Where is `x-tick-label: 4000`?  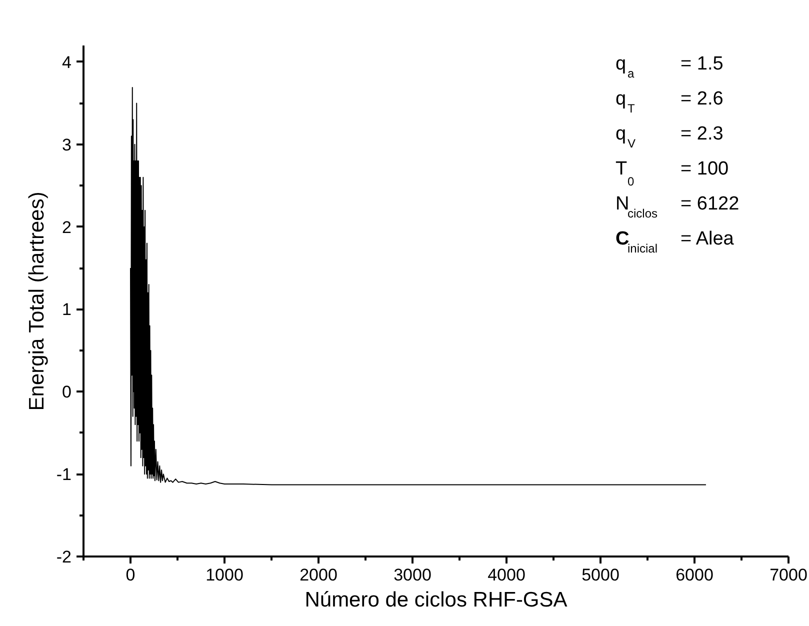
x-tick-label: 4000 is located at coordinates (507, 575).